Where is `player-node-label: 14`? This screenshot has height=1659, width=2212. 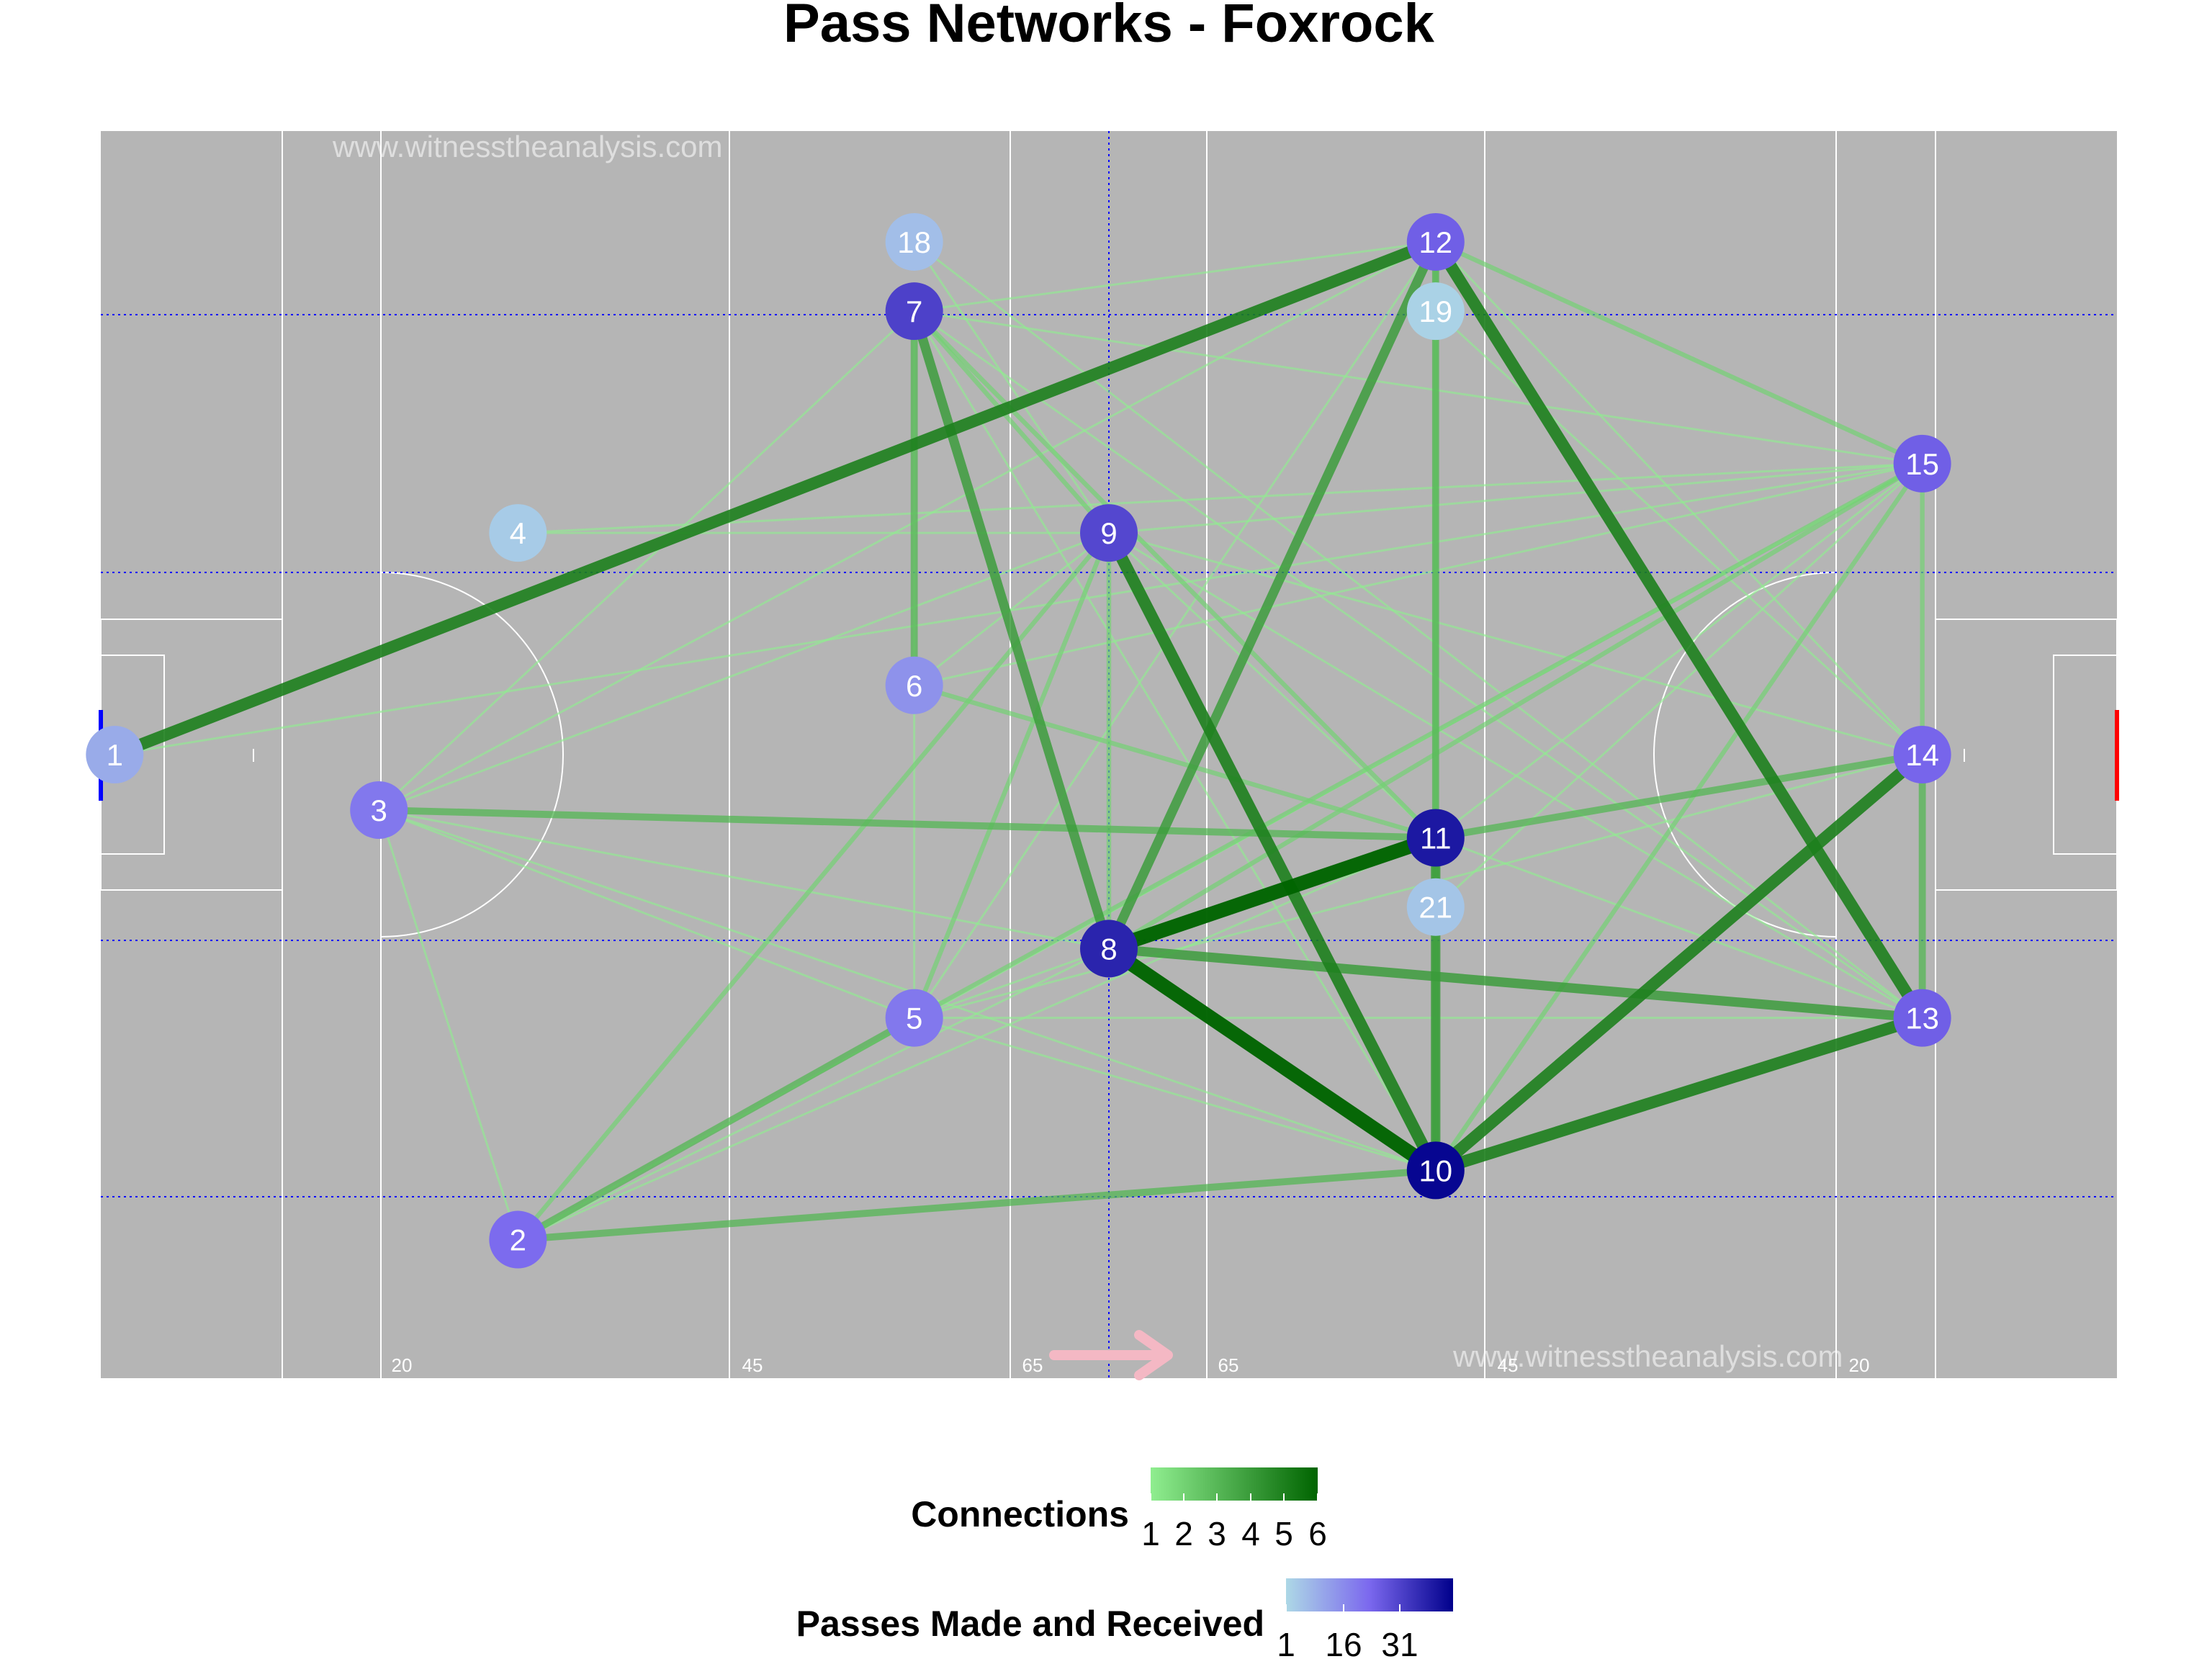 player-node-label: 14 is located at coordinates (1922, 755).